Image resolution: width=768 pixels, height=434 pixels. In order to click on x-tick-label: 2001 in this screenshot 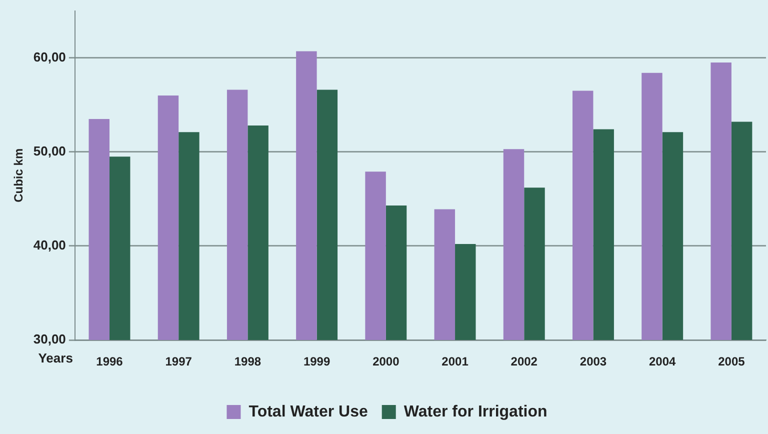, I will do `click(455, 361)`.